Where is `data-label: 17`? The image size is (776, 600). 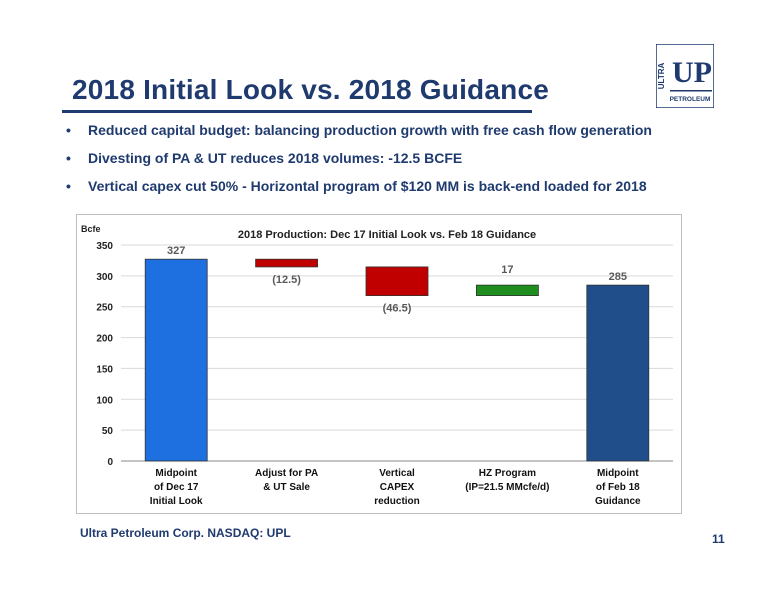
data-label: 17 is located at coordinates (507, 270).